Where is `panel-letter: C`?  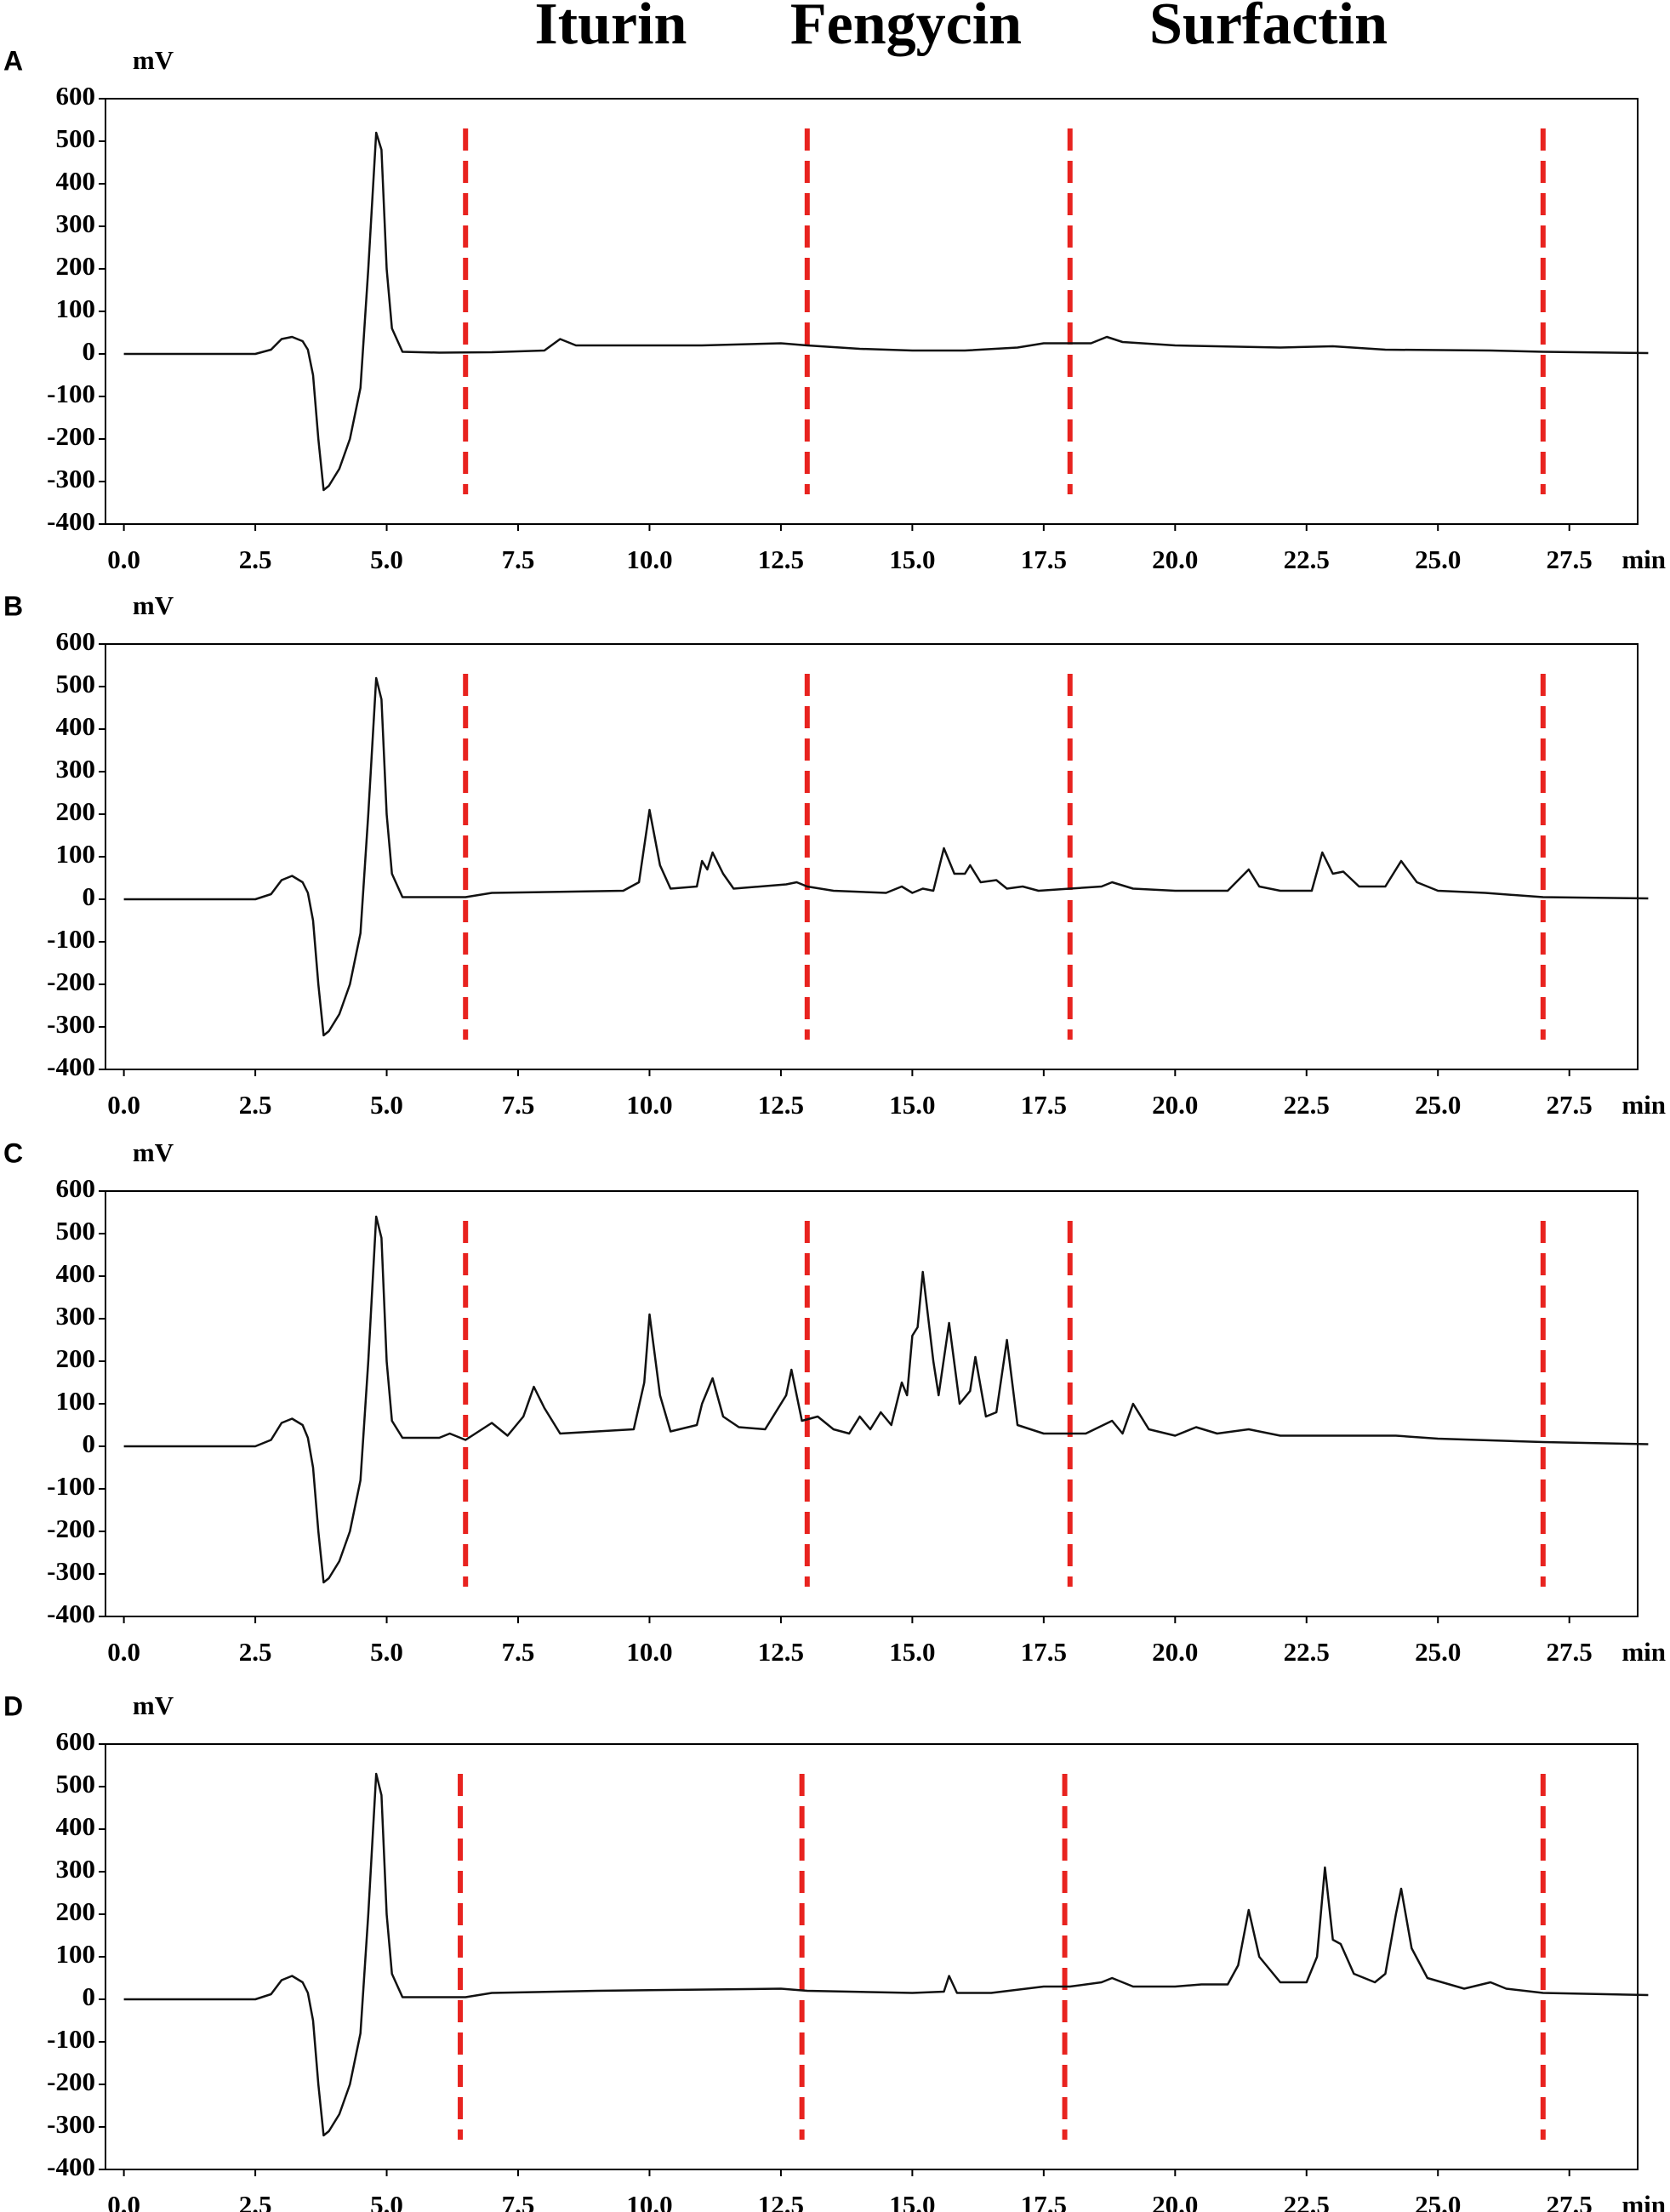
panel-letter: C is located at coordinates (13, 1152).